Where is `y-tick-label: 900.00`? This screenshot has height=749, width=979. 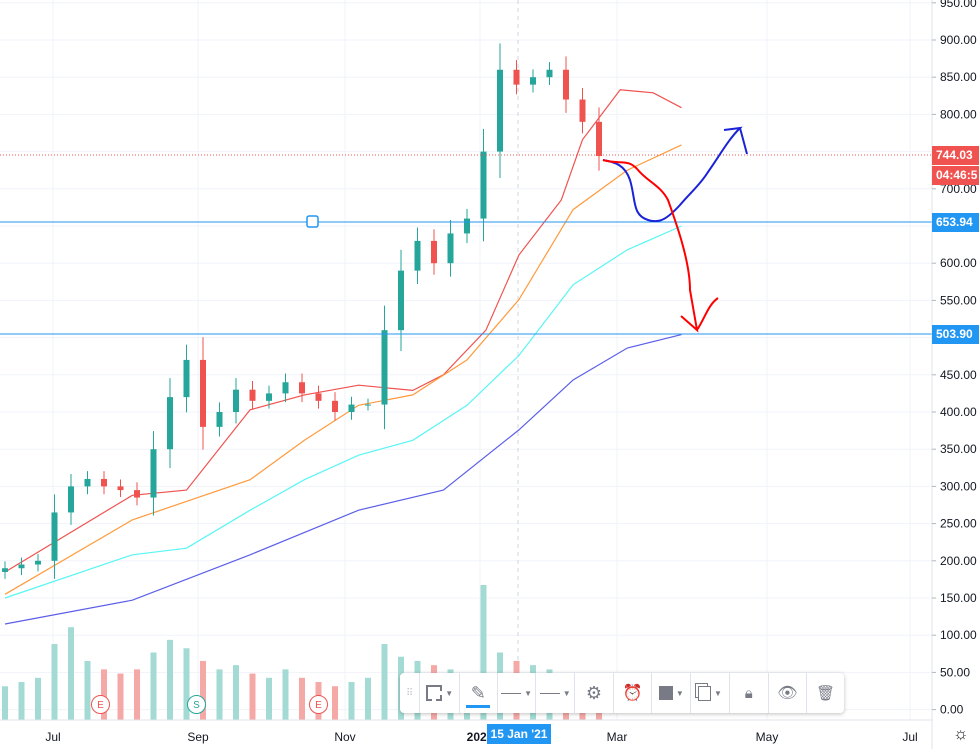
y-tick-label: 900.00 is located at coordinates (958, 40).